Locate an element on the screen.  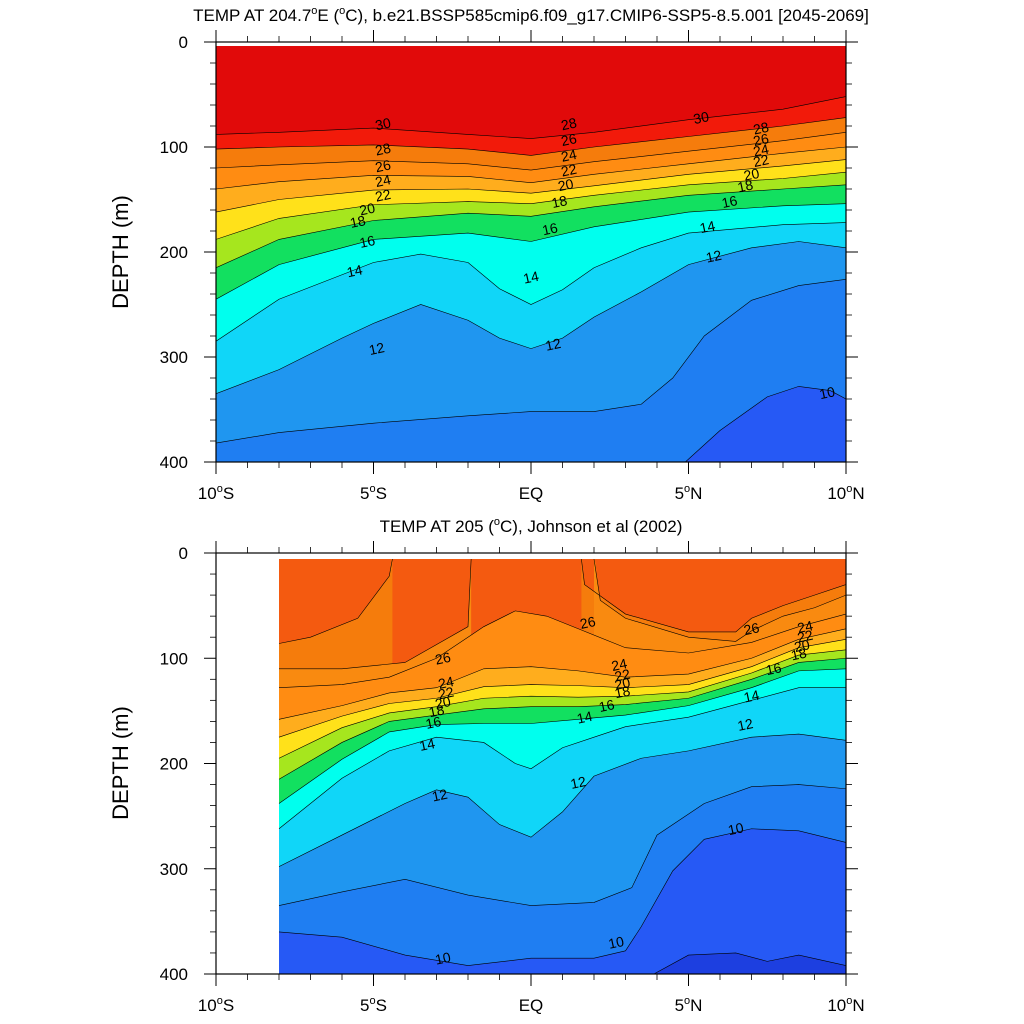
contour-label: 30 is located at coordinates (701, 117).